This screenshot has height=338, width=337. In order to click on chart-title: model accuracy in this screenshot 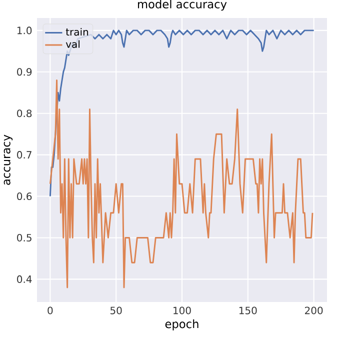, I will do `click(182, 5)`.